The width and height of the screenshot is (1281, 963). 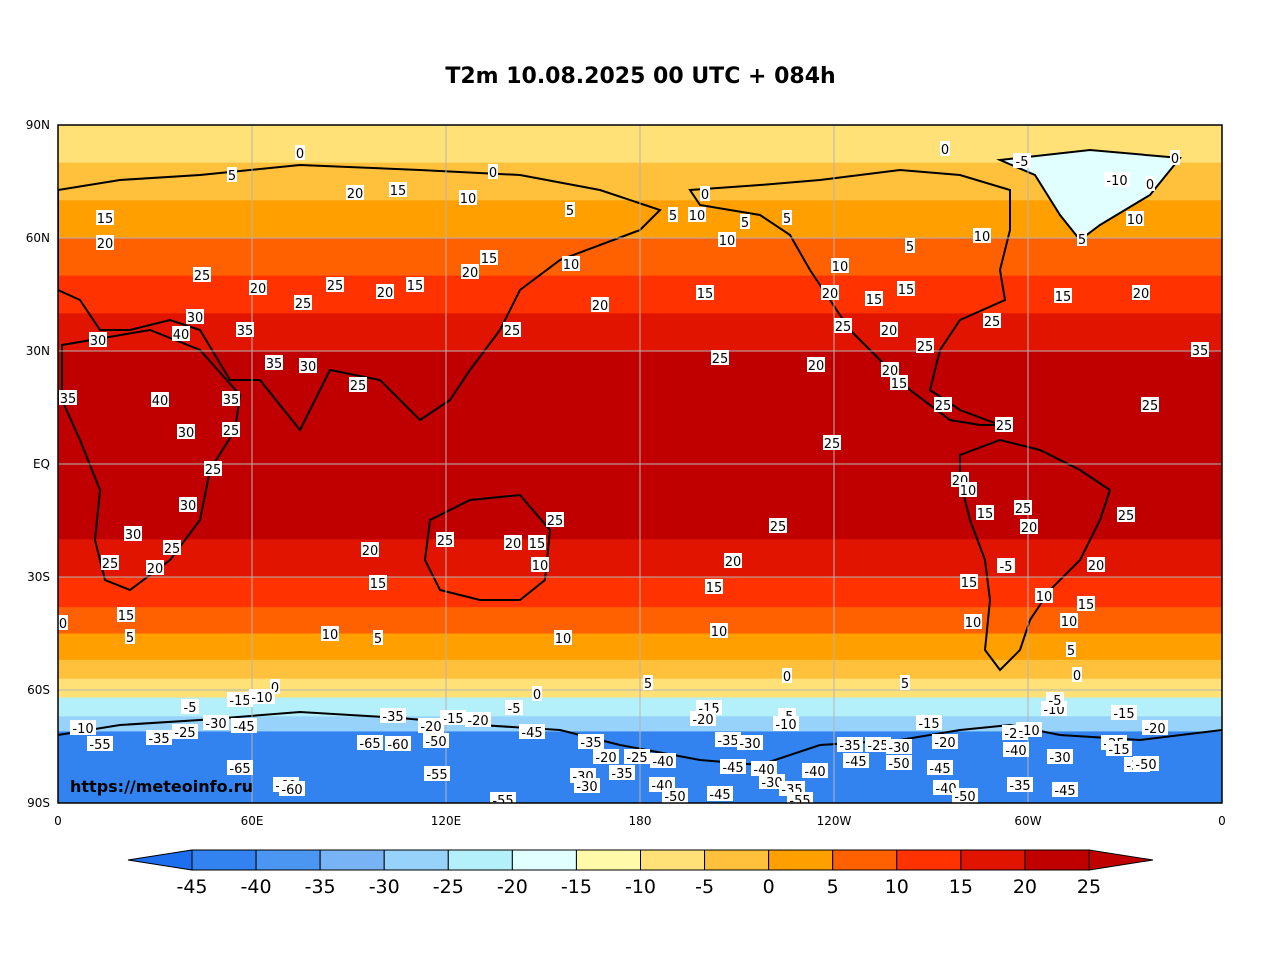 What do you see at coordinates (184, 733) in the screenshot?
I see `contour-label: -25` at bounding box center [184, 733].